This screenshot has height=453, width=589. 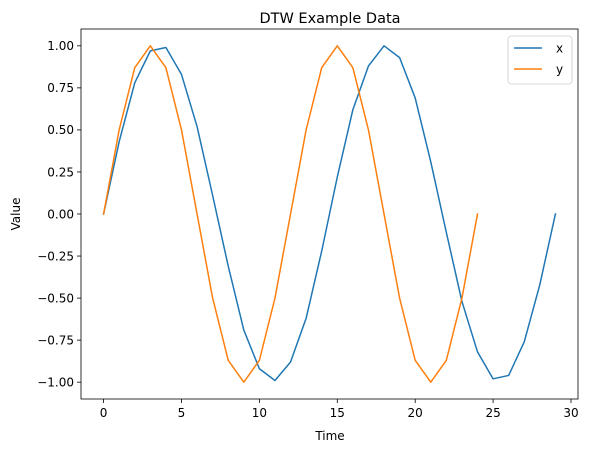 I want to click on x-tick-label: 5, so click(x=182, y=413).